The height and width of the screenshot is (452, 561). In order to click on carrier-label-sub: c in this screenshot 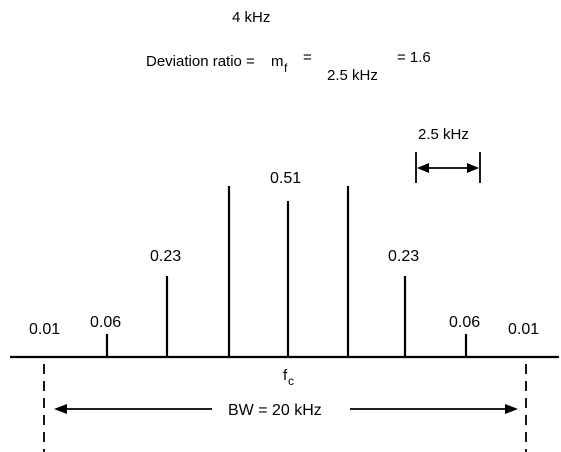, I will do `click(291, 381)`.